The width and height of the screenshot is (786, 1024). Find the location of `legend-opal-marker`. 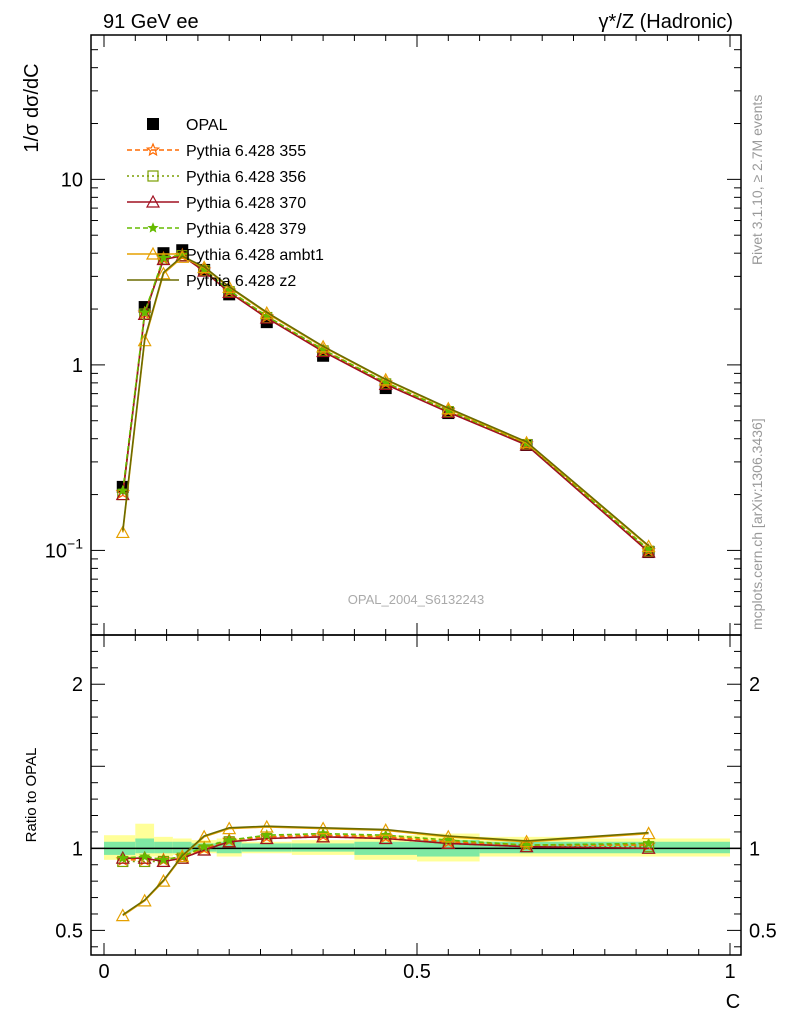

legend-opal-marker is located at coordinates (153, 124).